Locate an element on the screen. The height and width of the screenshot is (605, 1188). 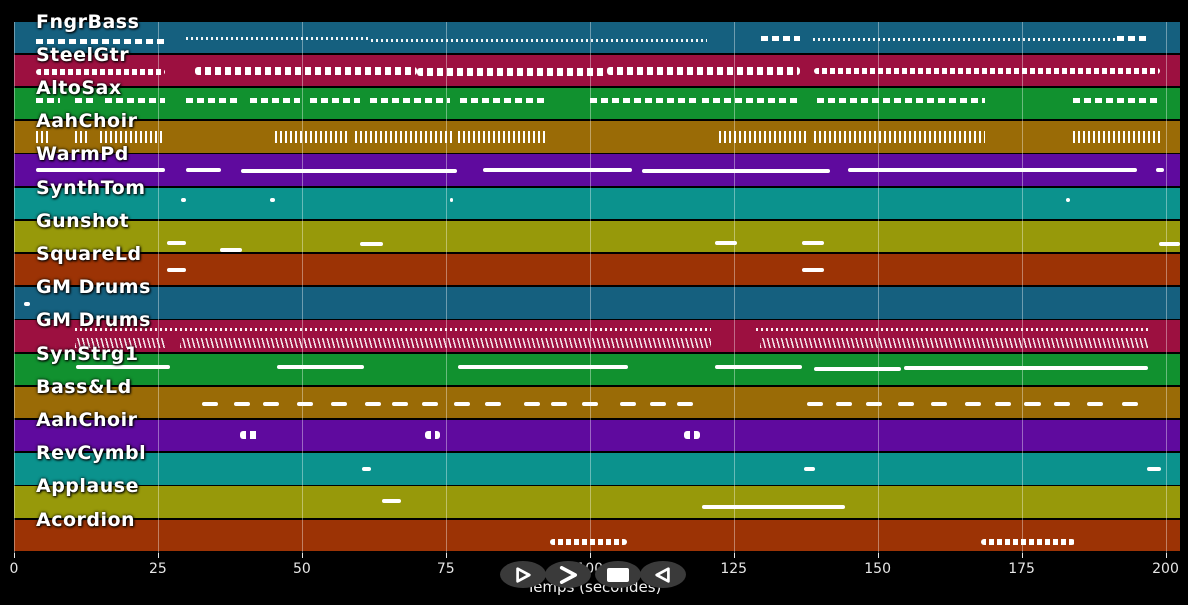
play-icon is located at coordinates (523, 575).